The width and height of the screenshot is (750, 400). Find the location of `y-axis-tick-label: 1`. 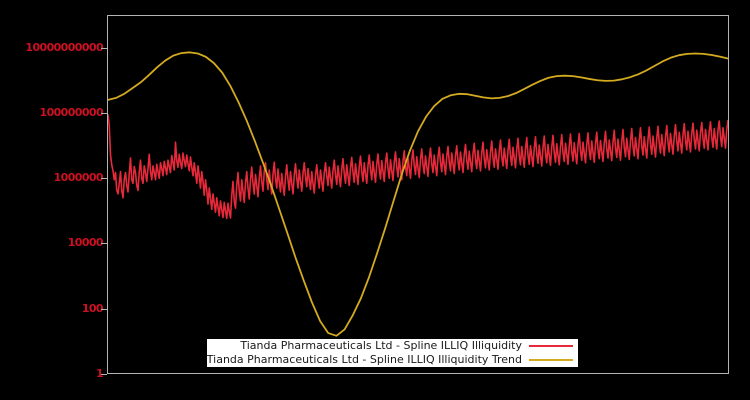

y-axis-tick-label: 1 is located at coordinates (99, 373).